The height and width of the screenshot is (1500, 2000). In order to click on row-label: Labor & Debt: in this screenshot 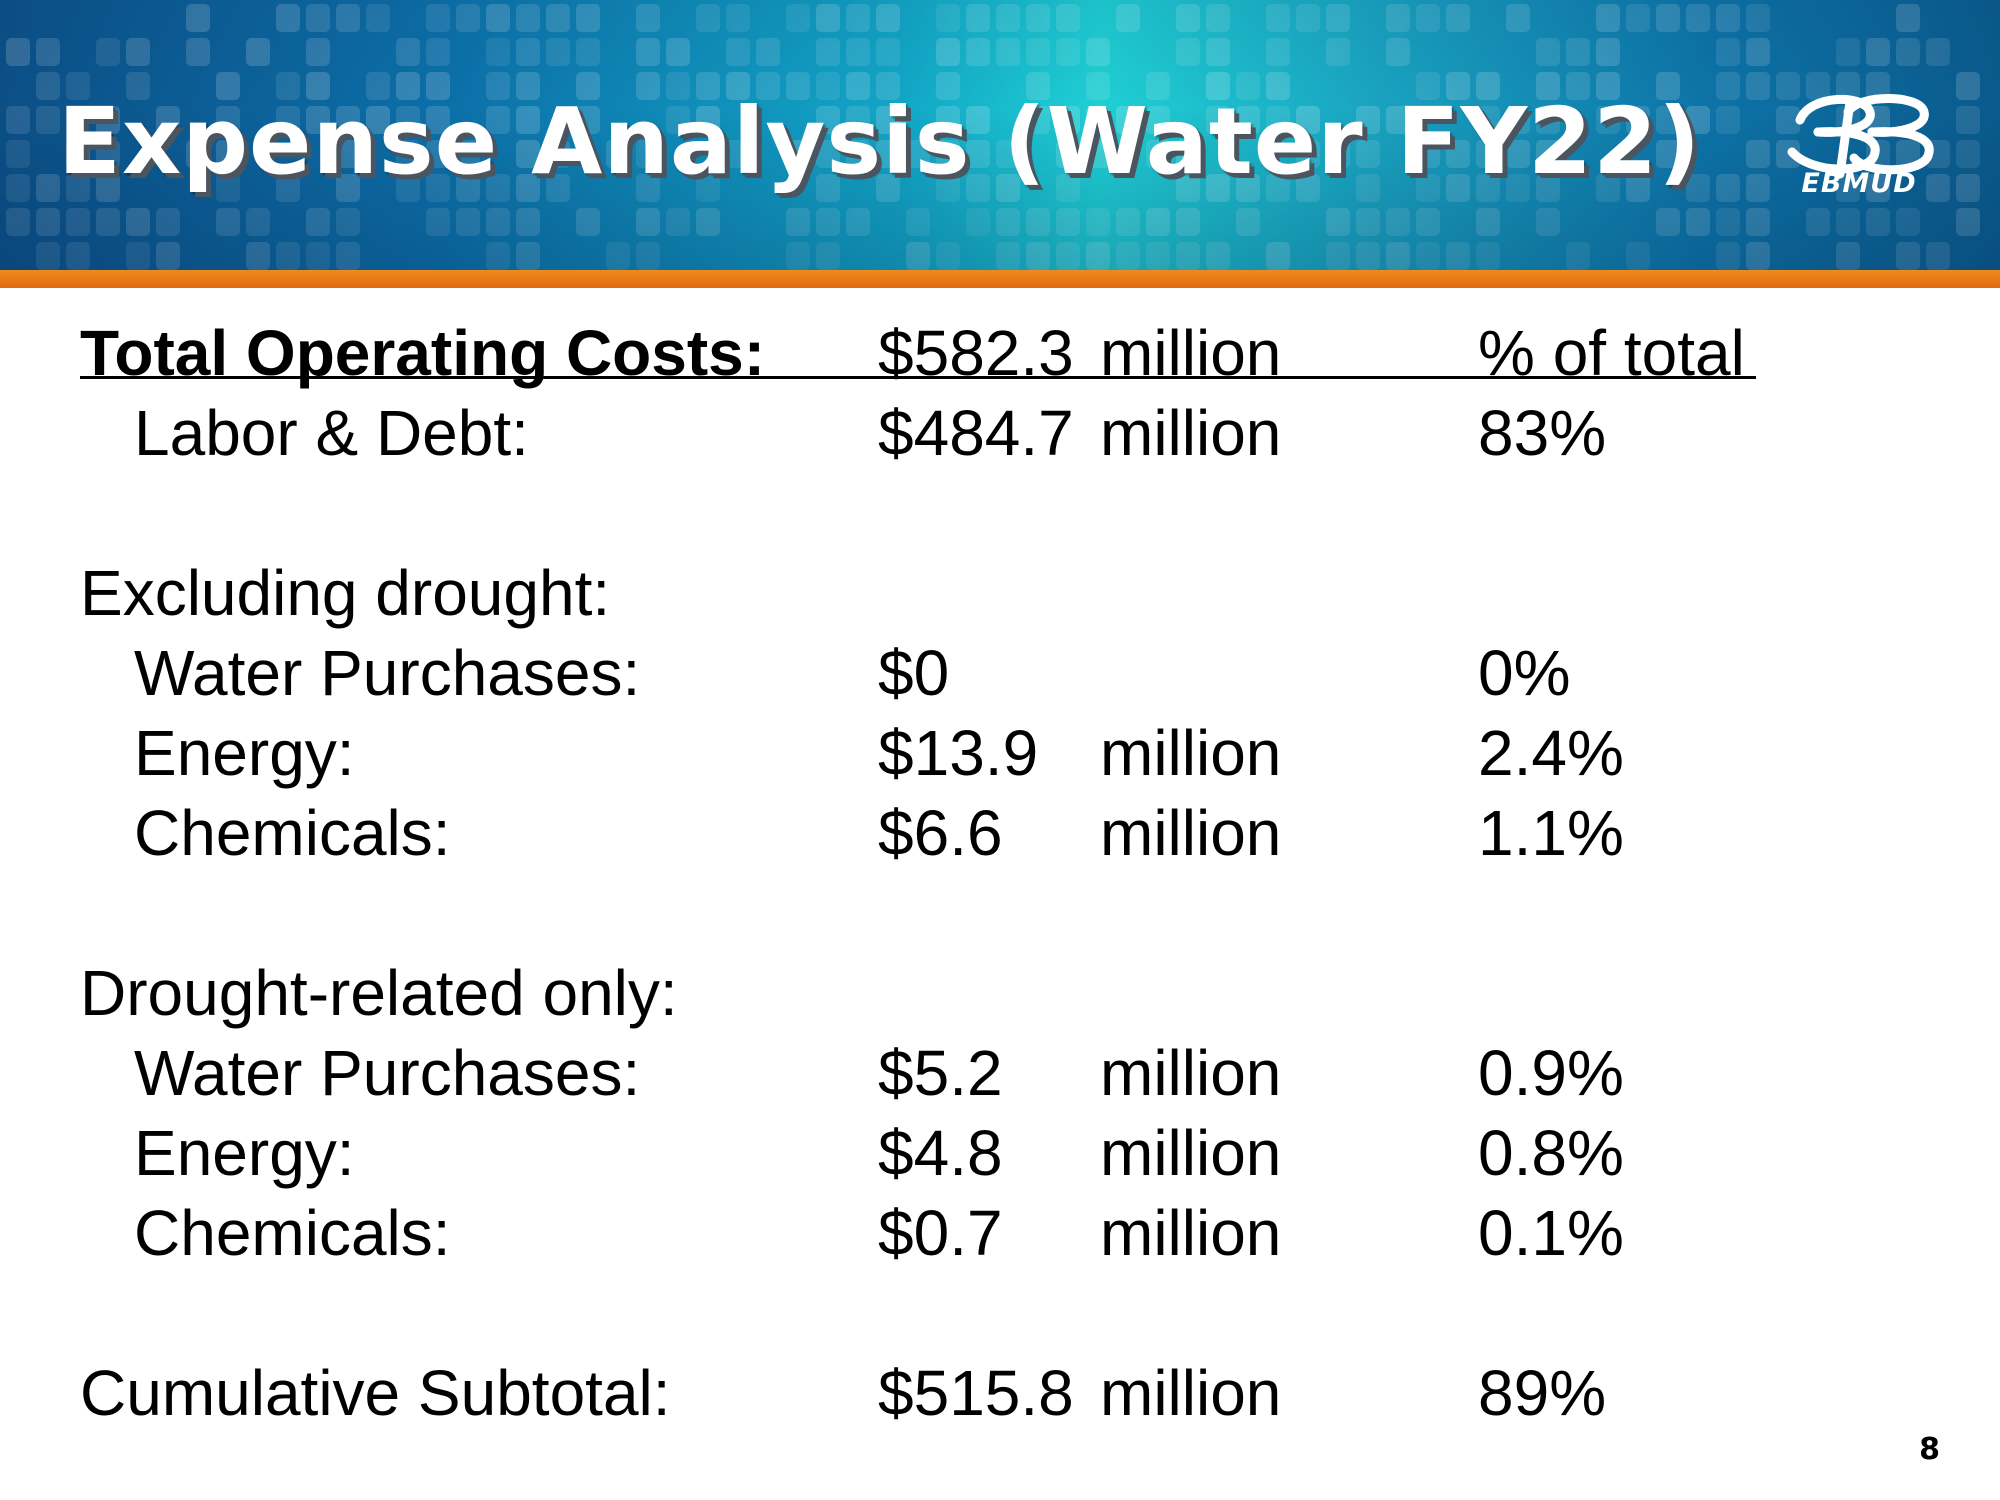, I will do `click(331, 433)`.